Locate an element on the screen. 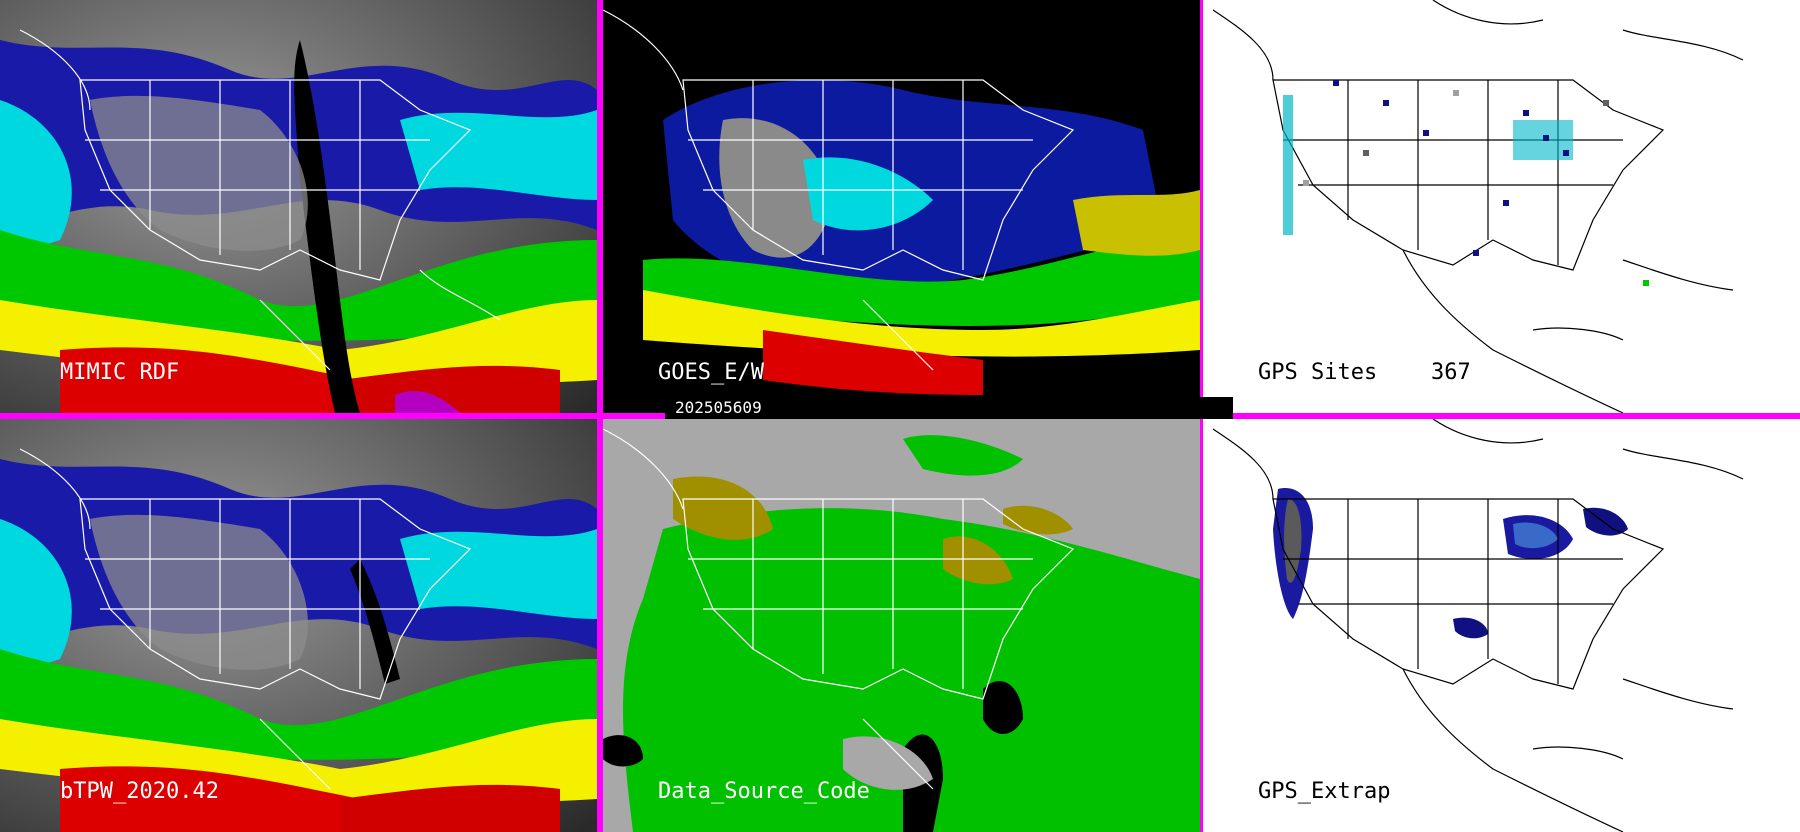  panel-label: bTPW_2020.42 is located at coordinates (139, 791).